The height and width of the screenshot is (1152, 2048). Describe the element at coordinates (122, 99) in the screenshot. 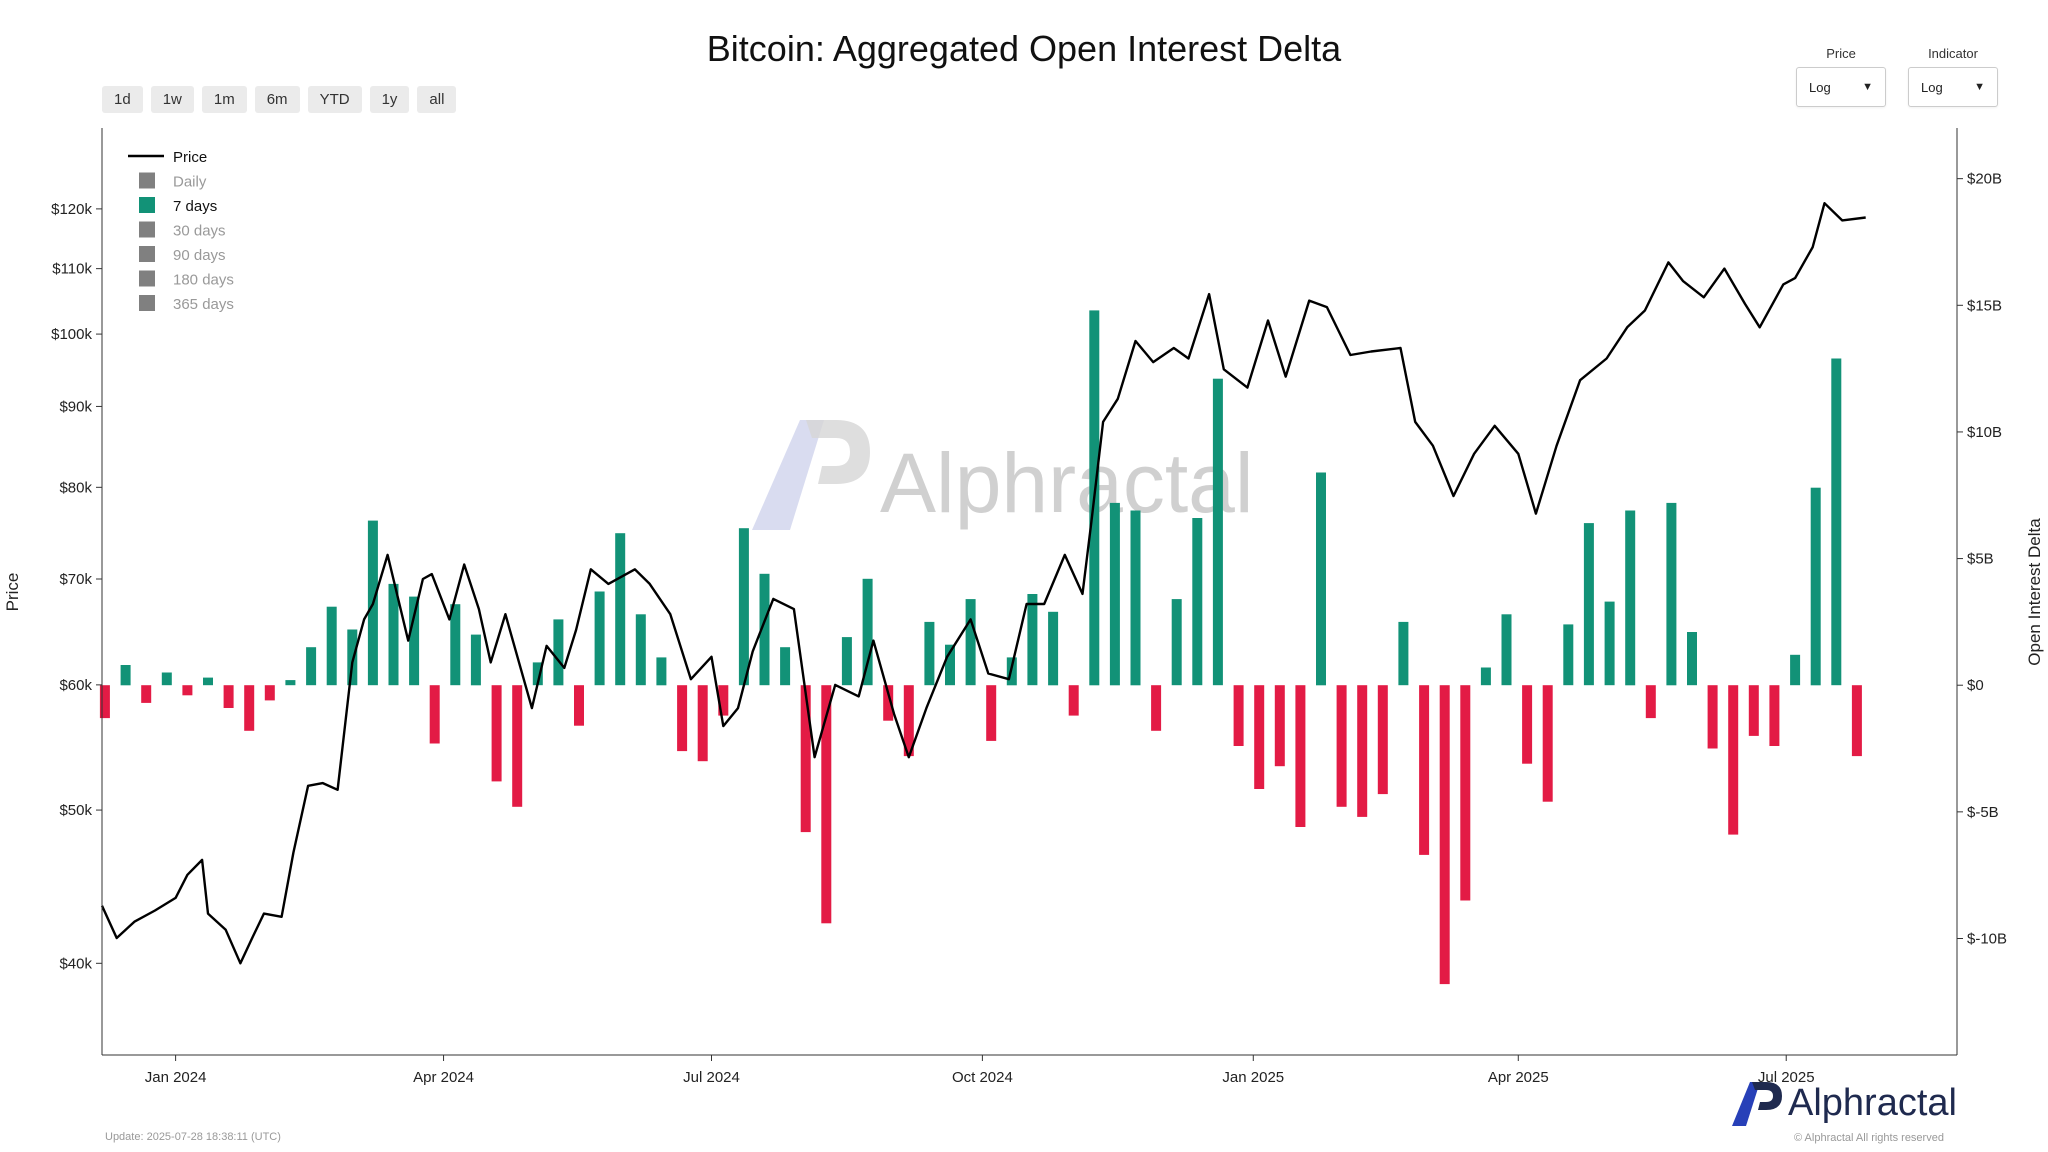

I see `range-button-1d: 1d` at that location.